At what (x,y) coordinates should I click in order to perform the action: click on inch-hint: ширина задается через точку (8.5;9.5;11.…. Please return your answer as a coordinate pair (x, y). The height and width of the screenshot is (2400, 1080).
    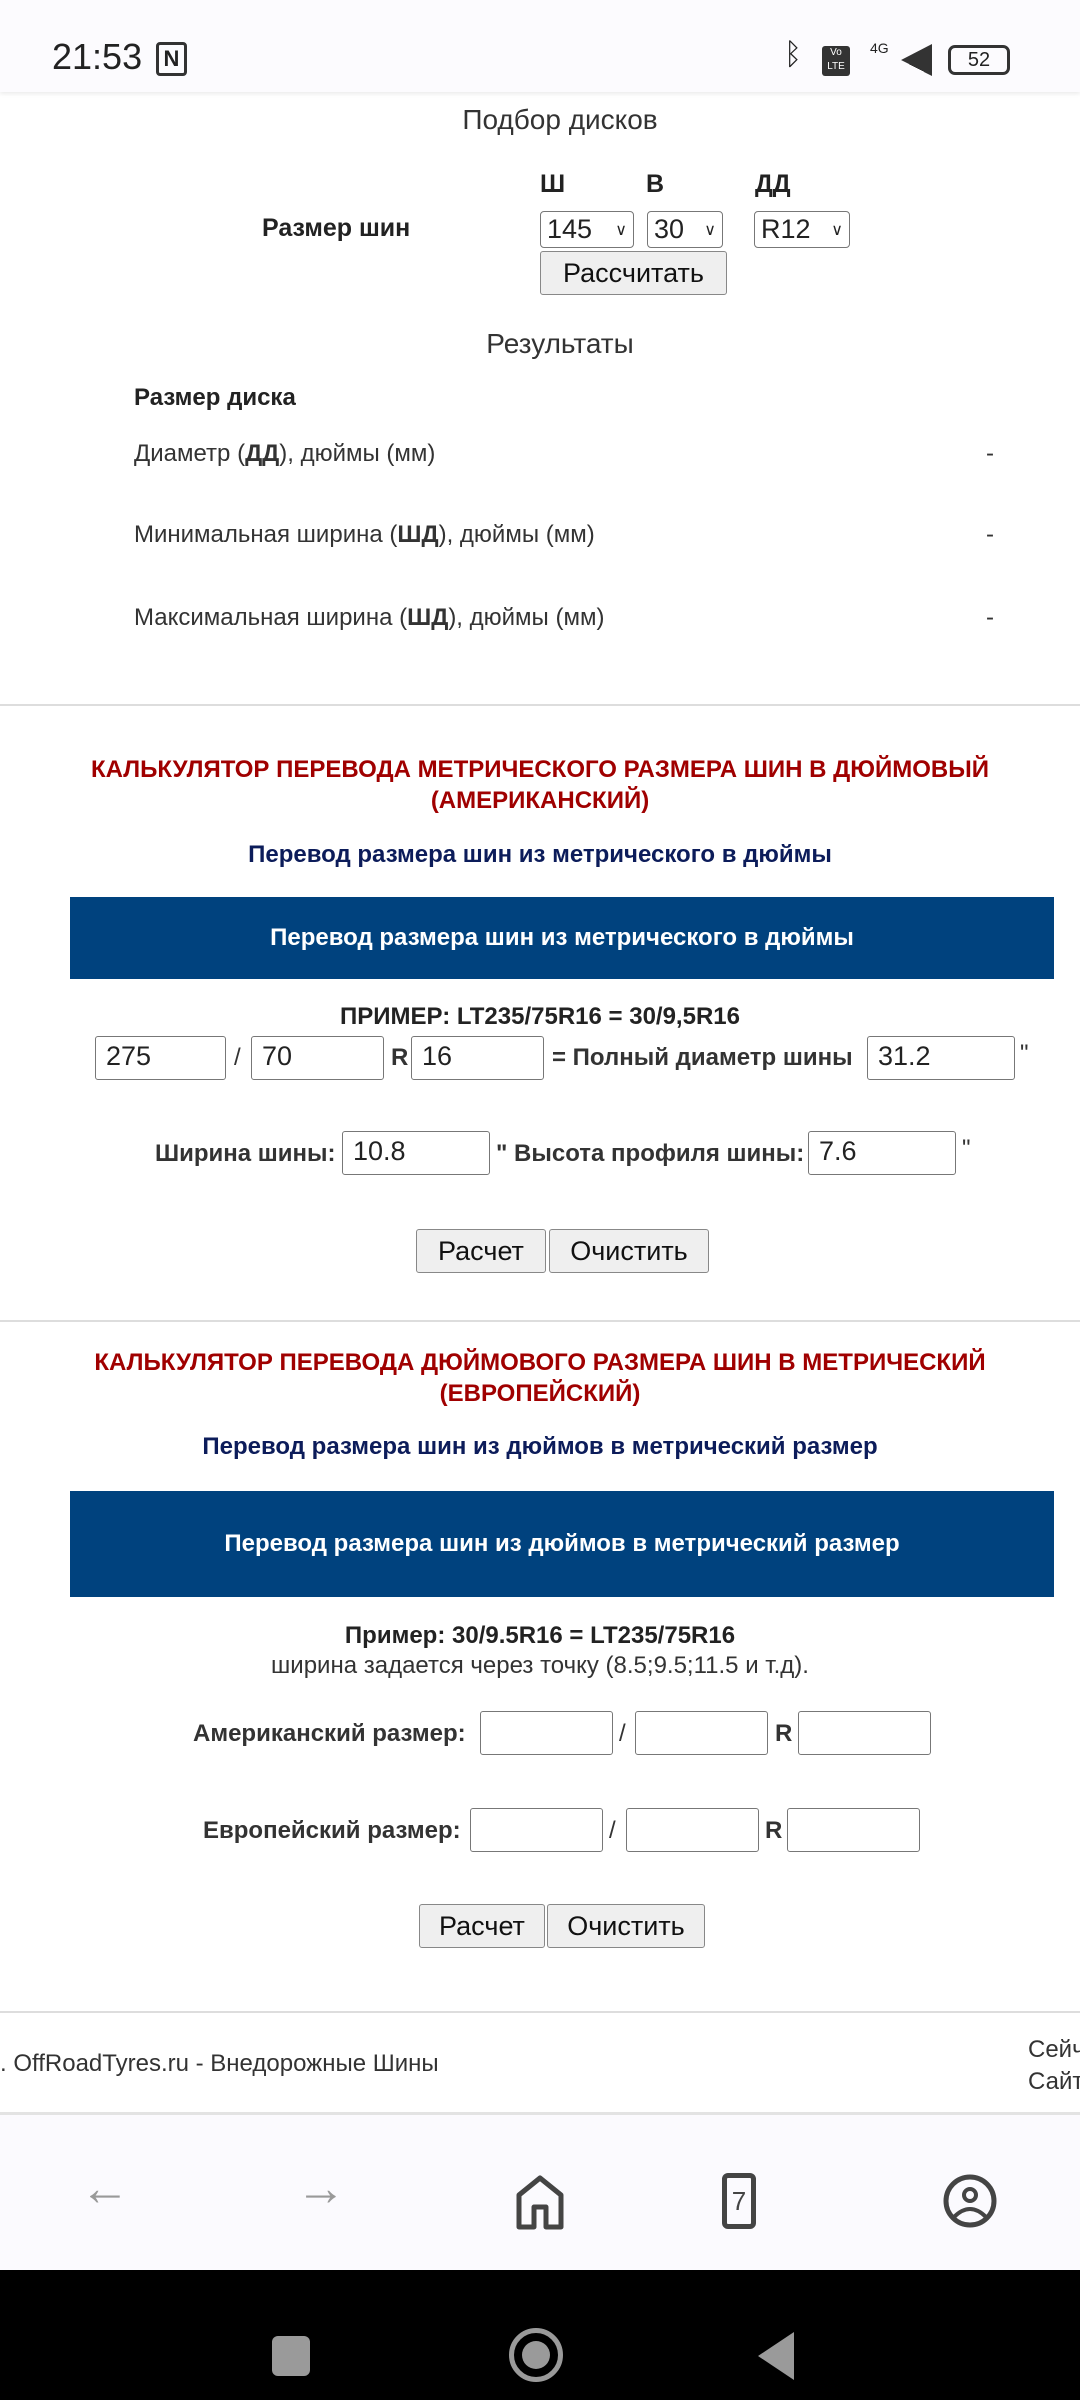
    Looking at the image, I should click on (540, 1665).